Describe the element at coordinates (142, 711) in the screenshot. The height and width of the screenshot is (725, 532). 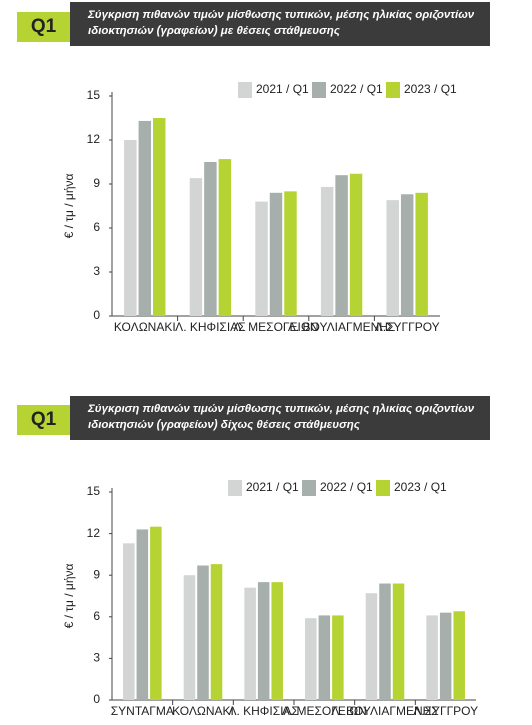
I see `x-tick-label: ΣΥΝΤΑΓΜΑ` at that location.